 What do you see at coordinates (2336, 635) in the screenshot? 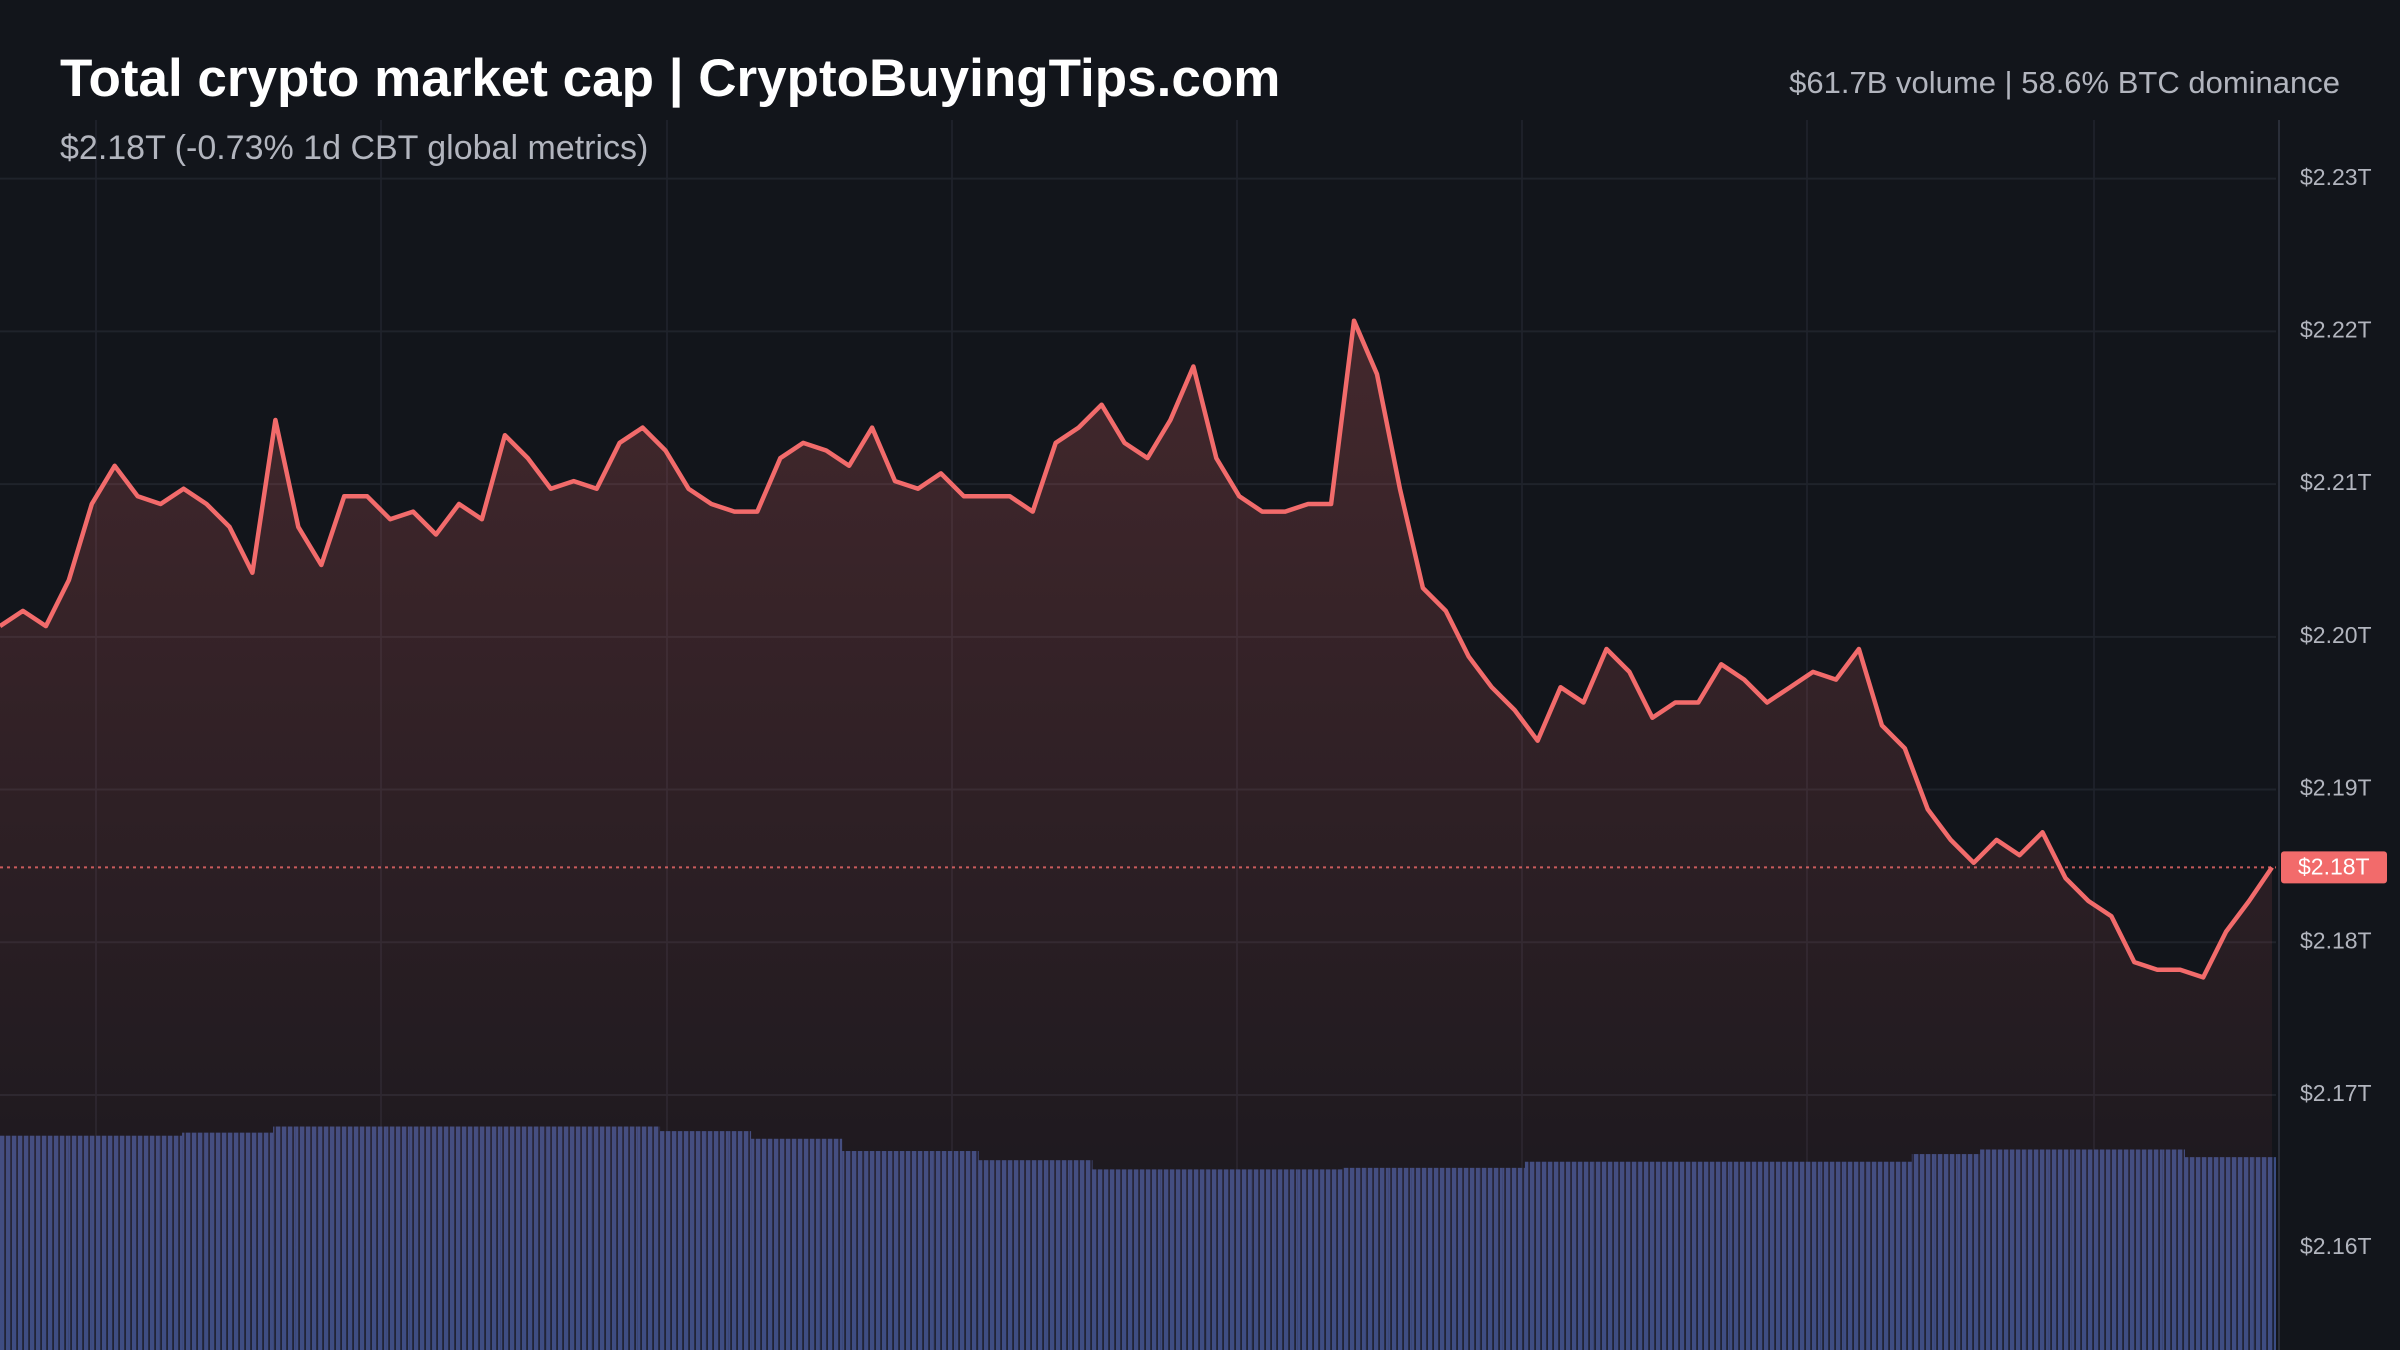
I see `y-tick-label: $2.20T` at bounding box center [2336, 635].